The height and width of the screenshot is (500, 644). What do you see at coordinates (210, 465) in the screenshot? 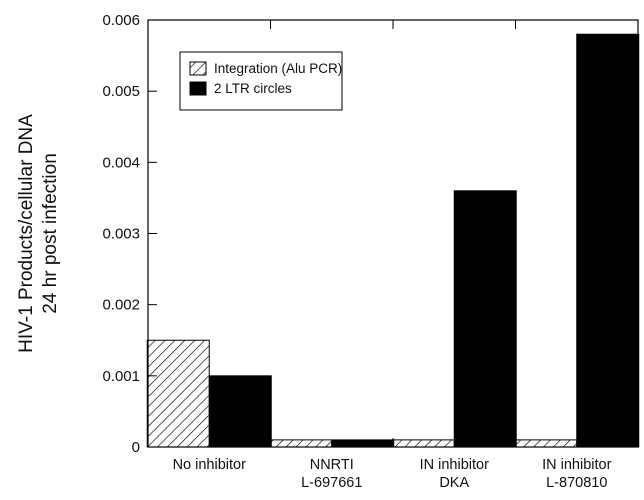
I see `x-category-label: No inhibitor` at bounding box center [210, 465].